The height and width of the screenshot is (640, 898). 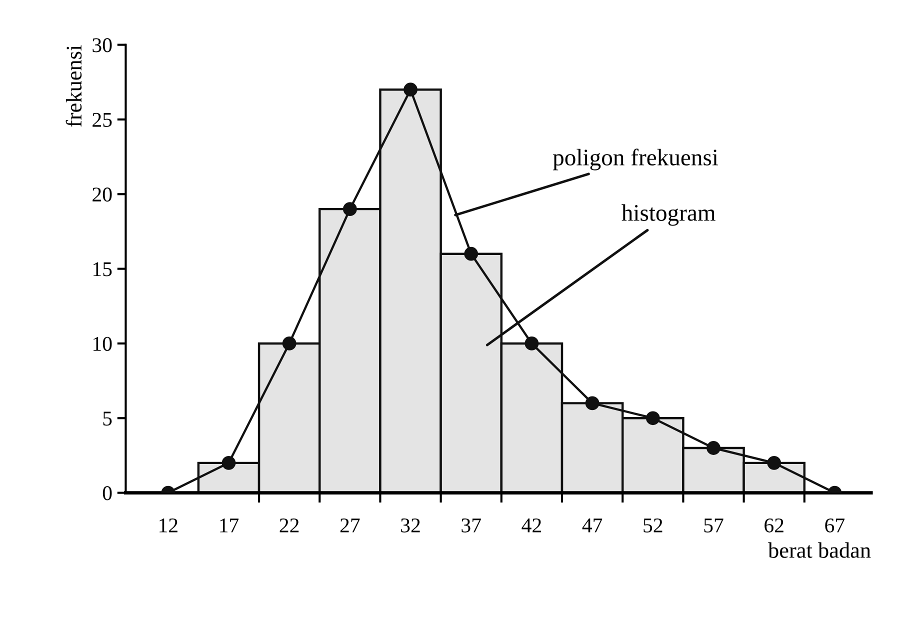 I want to click on y-tick-label: 25, so click(x=102, y=119).